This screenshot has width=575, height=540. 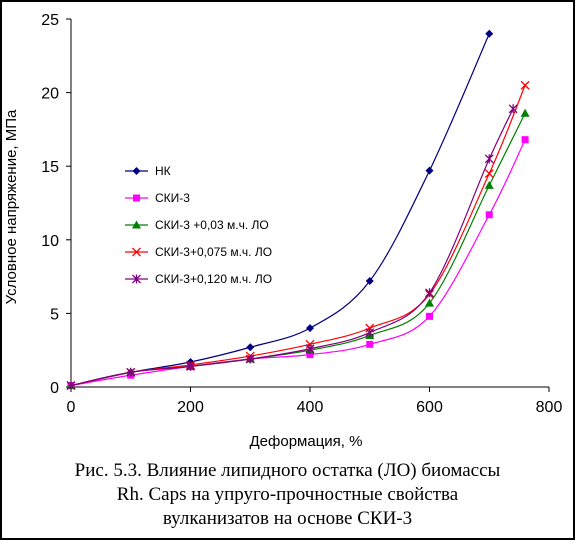 What do you see at coordinates (50, 20) in the screenshot?
I see `y-tick-label: 25` at bounding box center [50, 20].